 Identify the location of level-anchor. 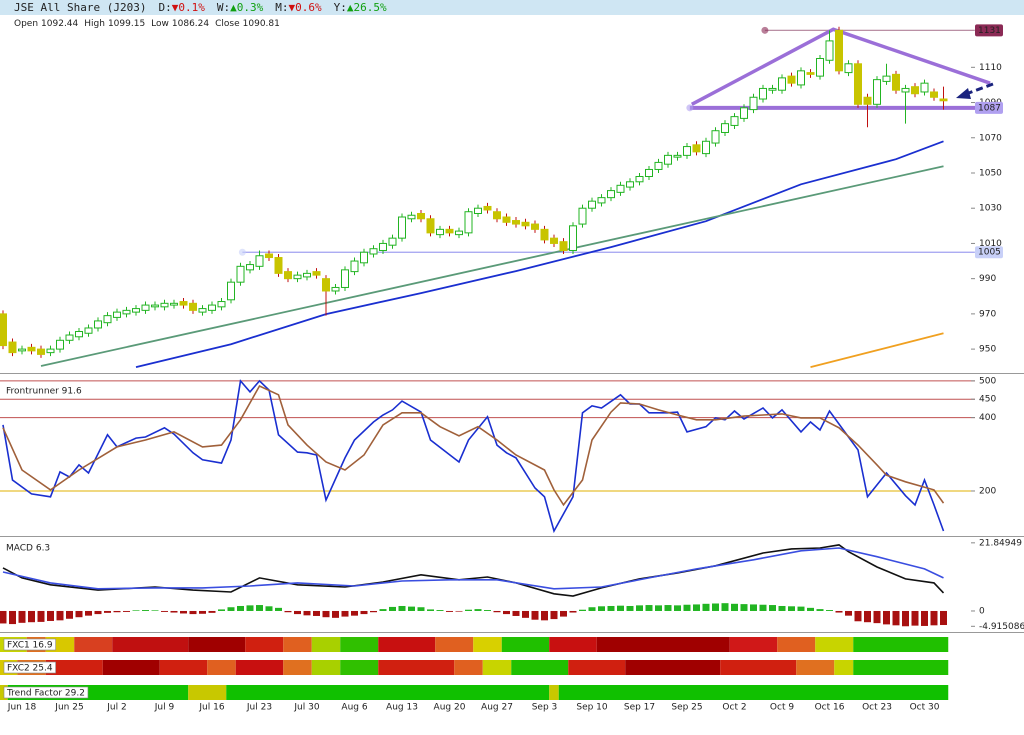
(690, 108).